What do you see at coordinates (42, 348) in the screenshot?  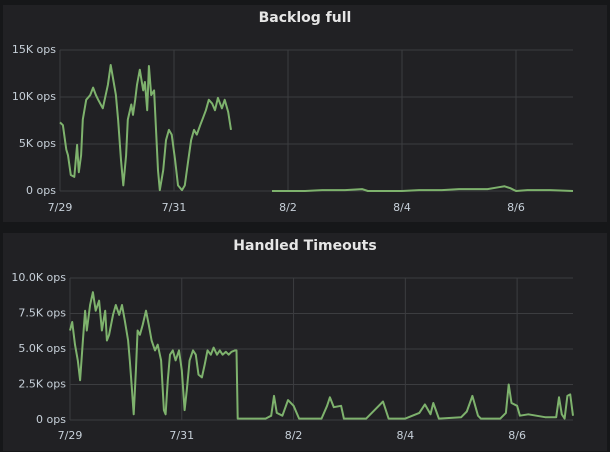 I see `y-tick-label: 5.0K ops` at bounding box center [42, 348].